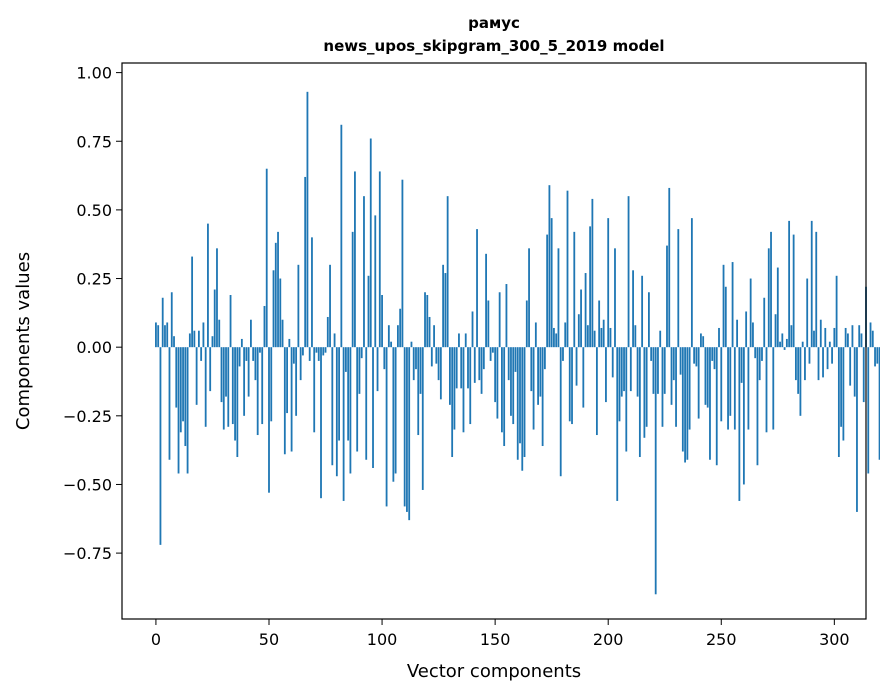 The width and height of the screenshot is (880, 700). Describe the element at coordinates (94, 347) in the screenshot. I see `y-tick-label-4: 0.00` at that location.